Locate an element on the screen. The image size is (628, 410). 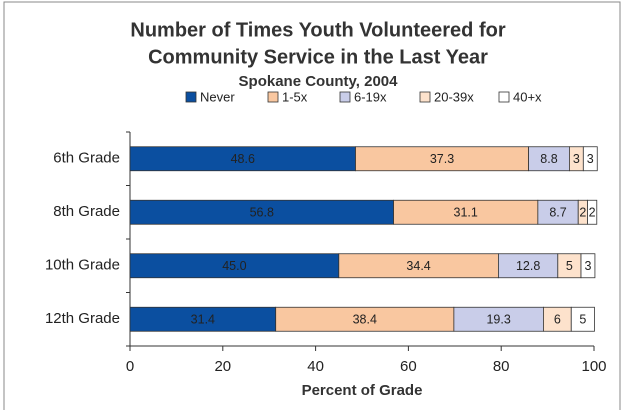
data-label: 12.8 is located at coordinates (528, 266).